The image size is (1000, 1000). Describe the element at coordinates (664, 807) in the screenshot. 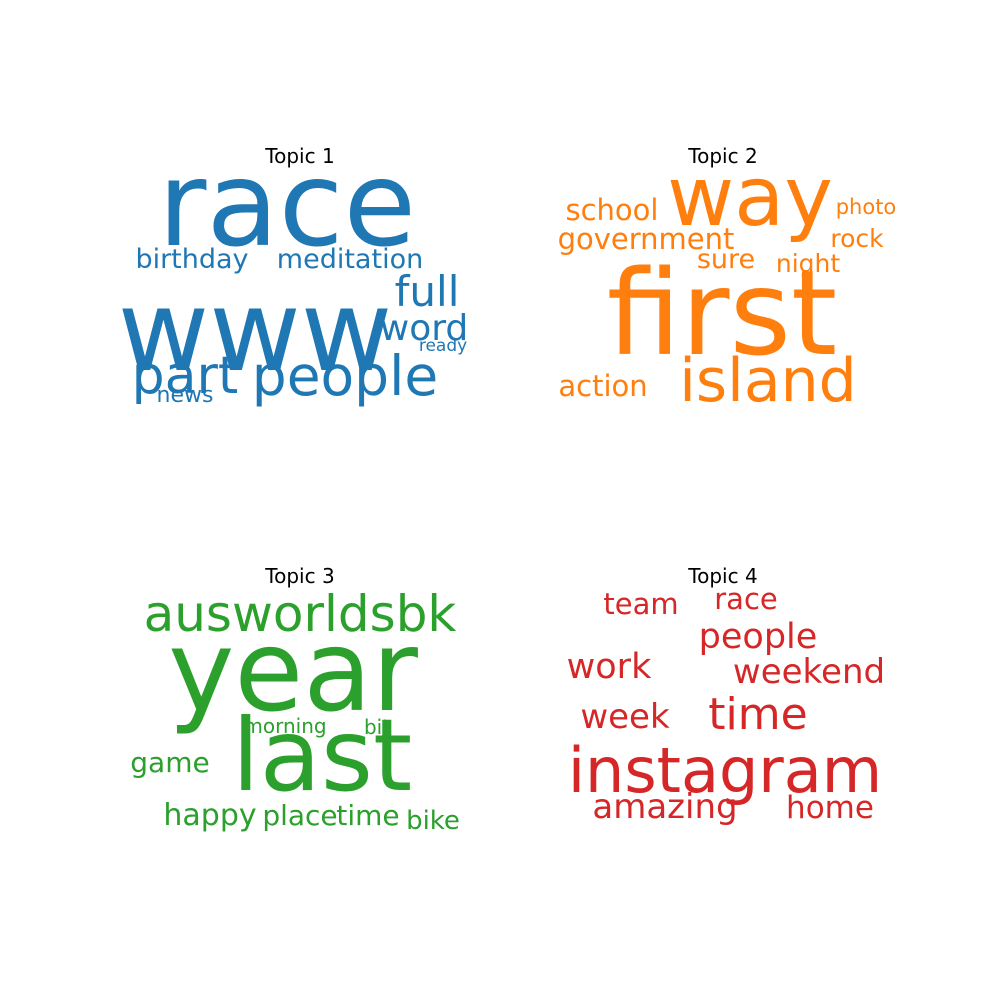

I see `topic-4-word-amazing: amazing` at that location.